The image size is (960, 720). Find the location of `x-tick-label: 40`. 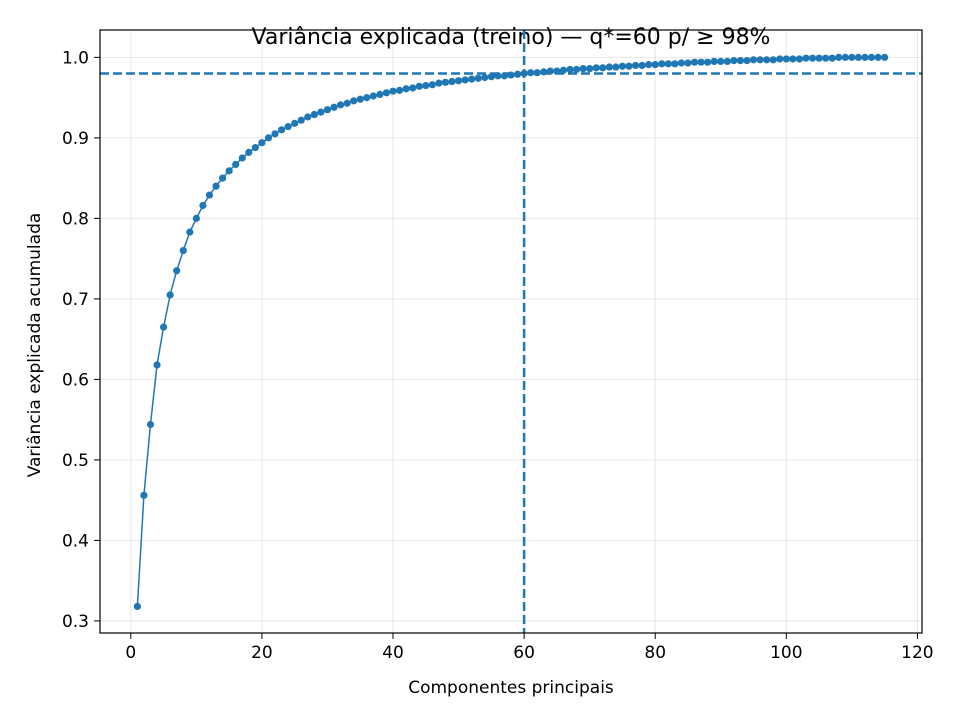

x-tick-label: 40 is located at coordinates (393, 653).